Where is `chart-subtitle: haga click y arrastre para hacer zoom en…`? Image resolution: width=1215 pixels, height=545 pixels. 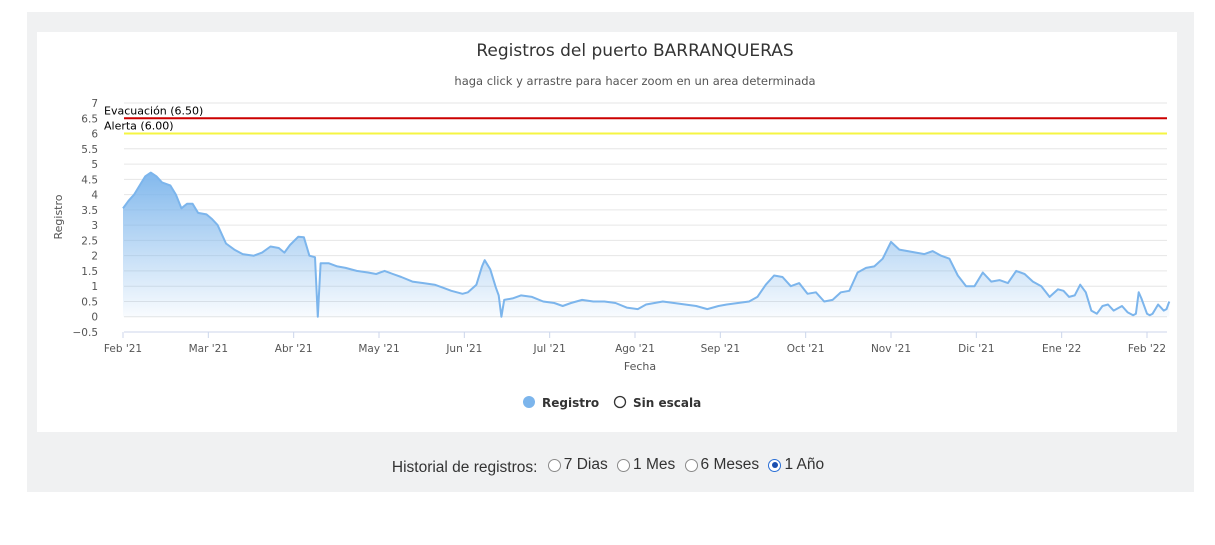 chart-subtitle: haga click y arrastre para hacer zoom en… is located at coordinates (634, 81).